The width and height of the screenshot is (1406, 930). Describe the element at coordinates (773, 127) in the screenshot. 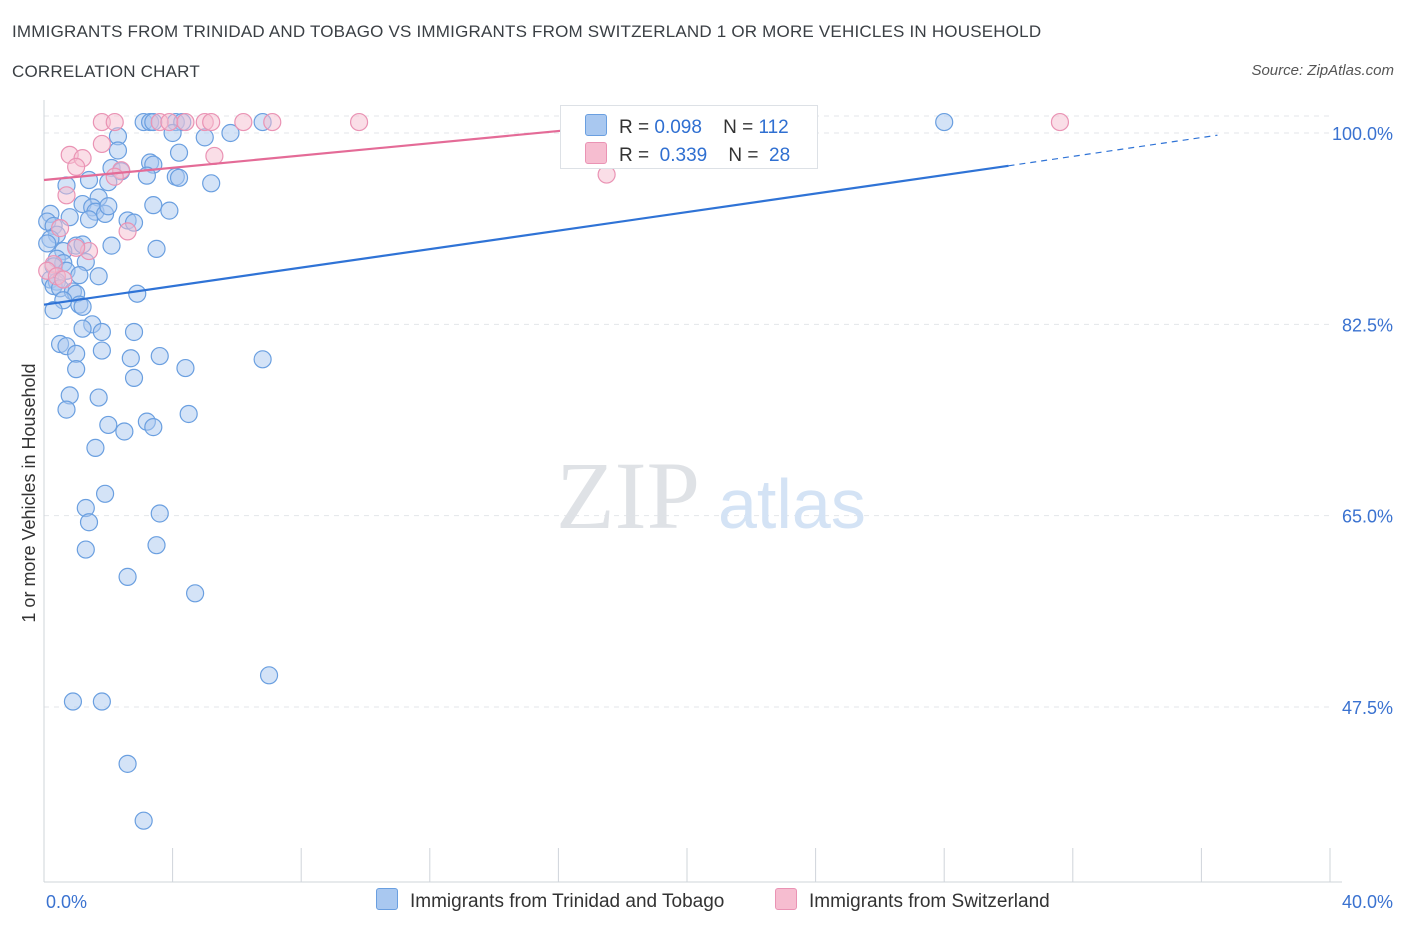

I see `legend-n-value: 112` at that location.